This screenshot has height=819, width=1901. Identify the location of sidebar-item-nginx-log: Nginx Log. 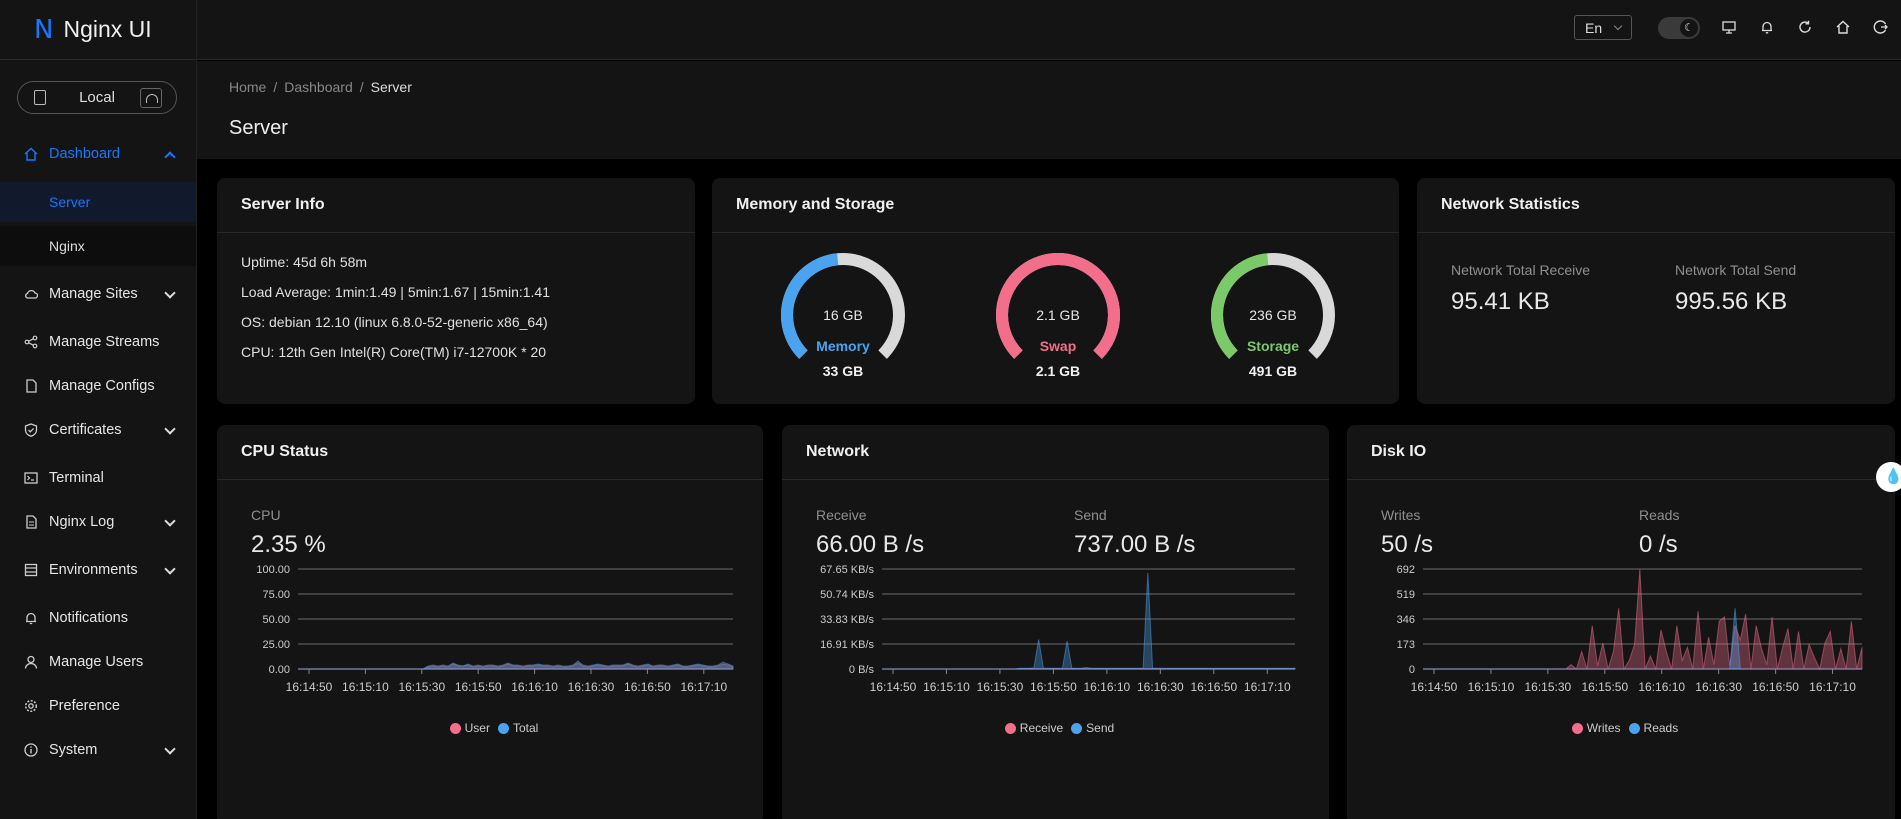
(98, 522).